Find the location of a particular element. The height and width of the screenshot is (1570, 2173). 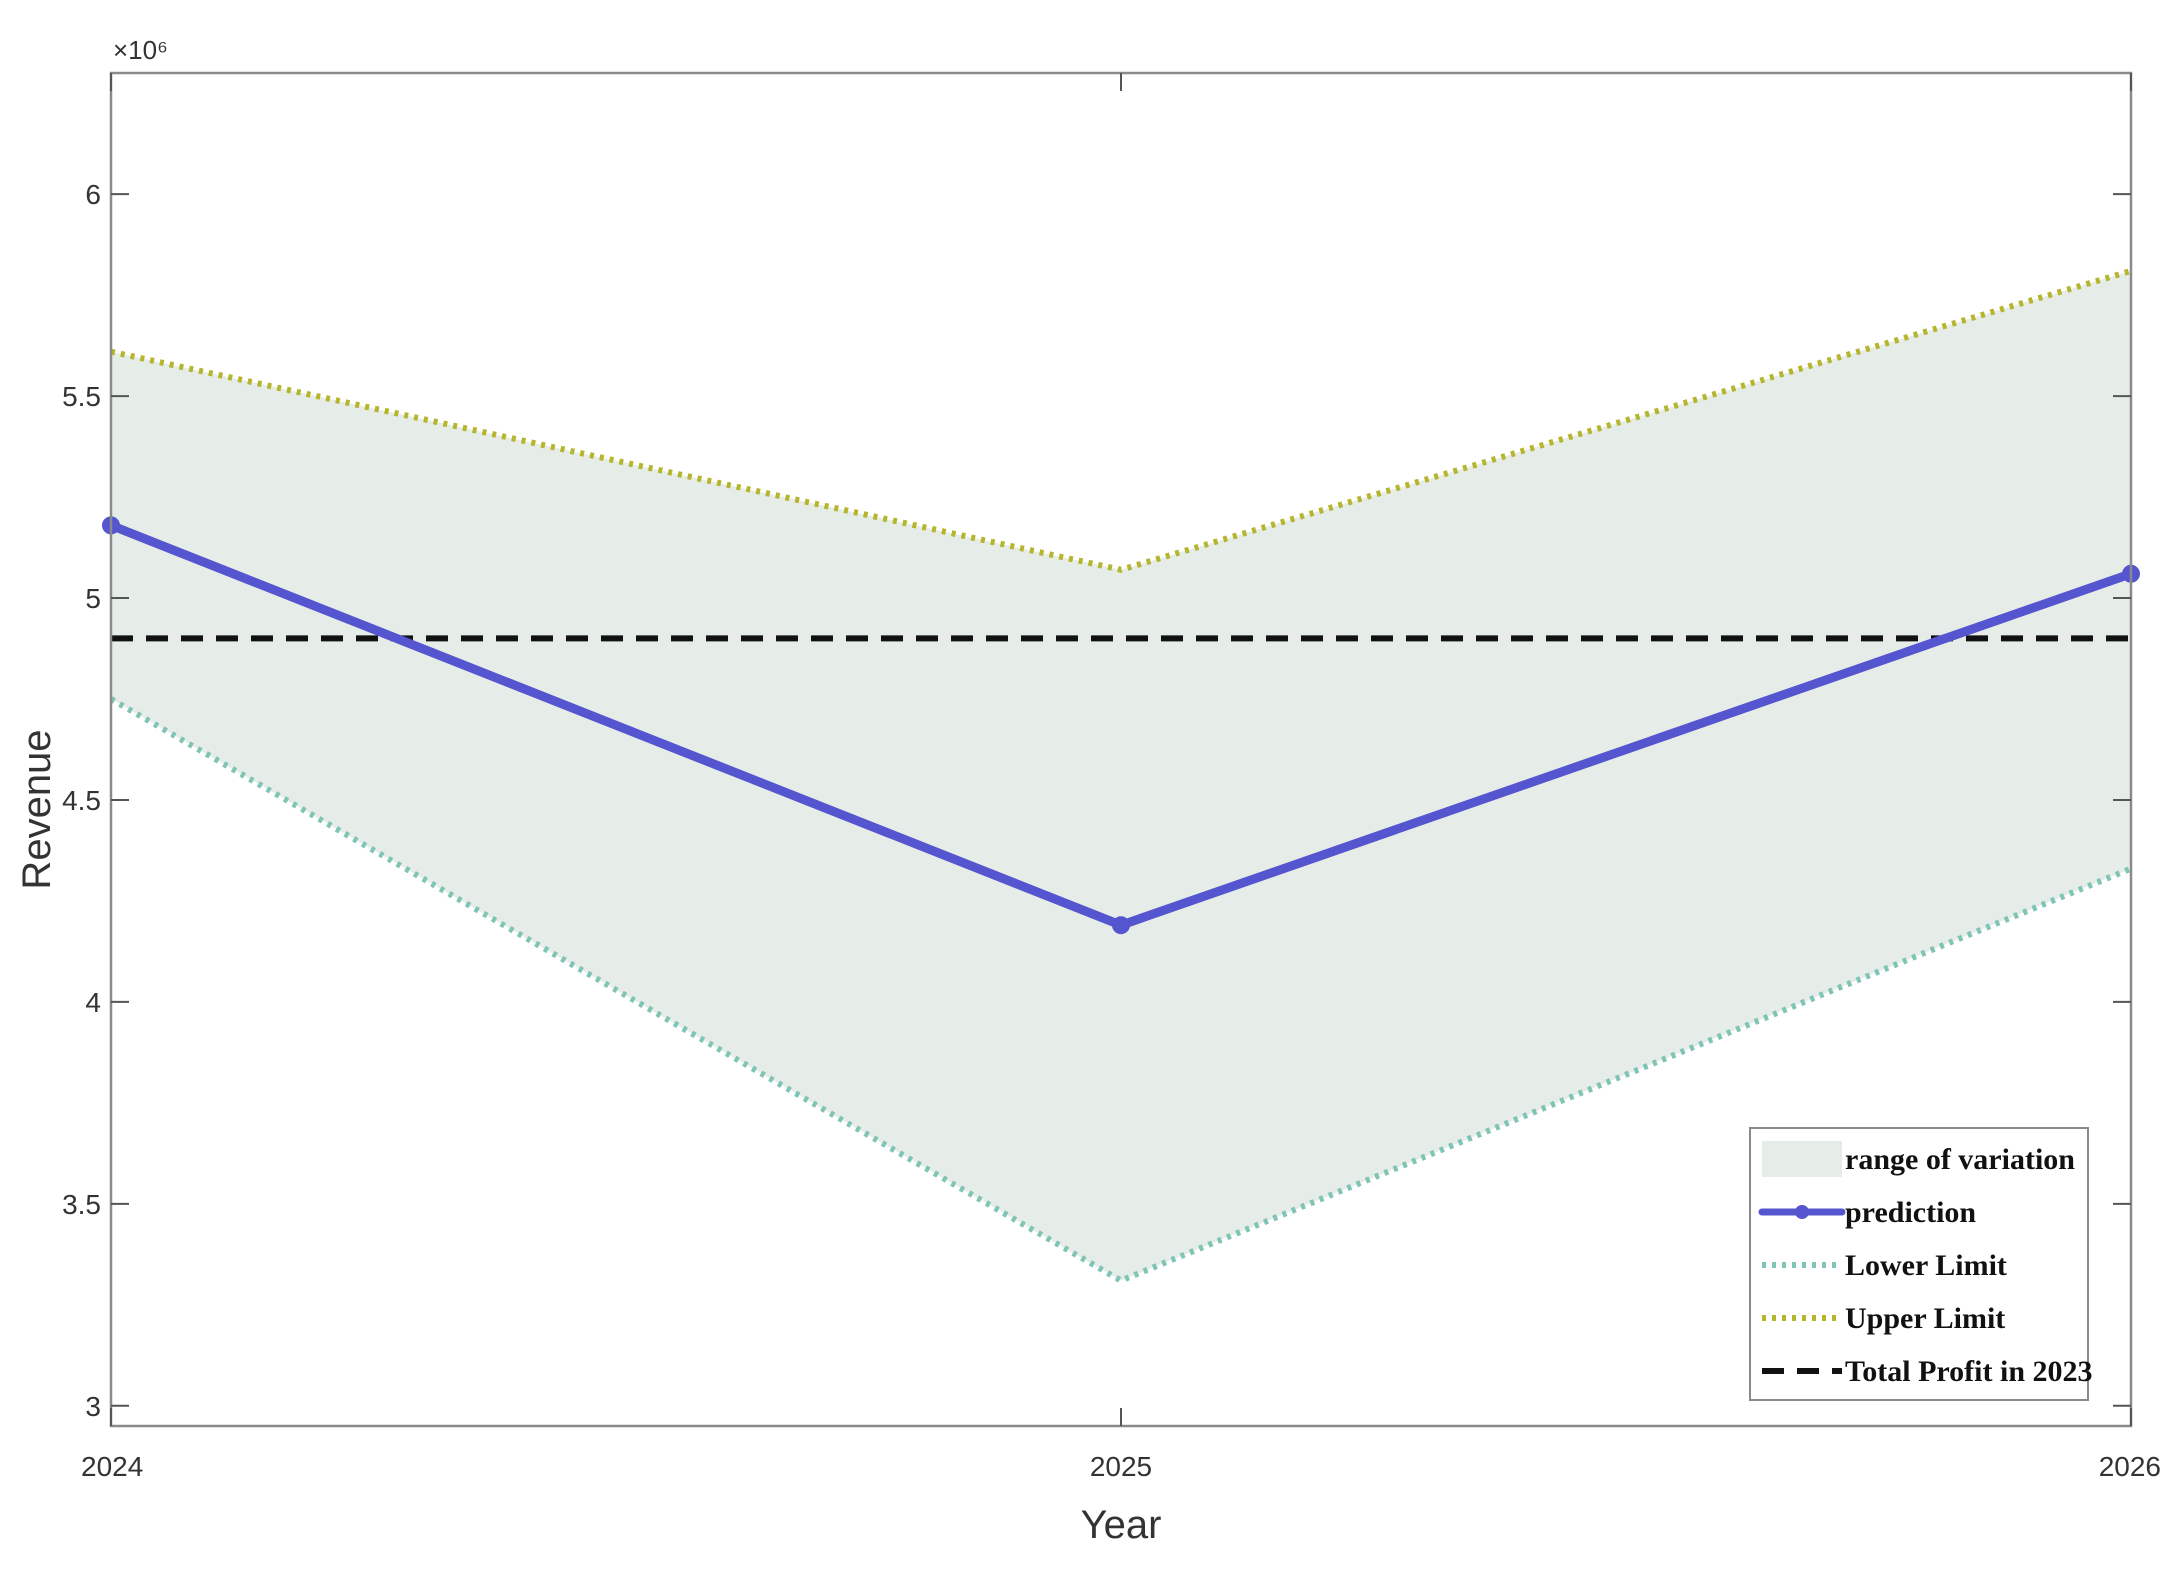

x-axis-title: Year is located at coordinates (1121, 1525).